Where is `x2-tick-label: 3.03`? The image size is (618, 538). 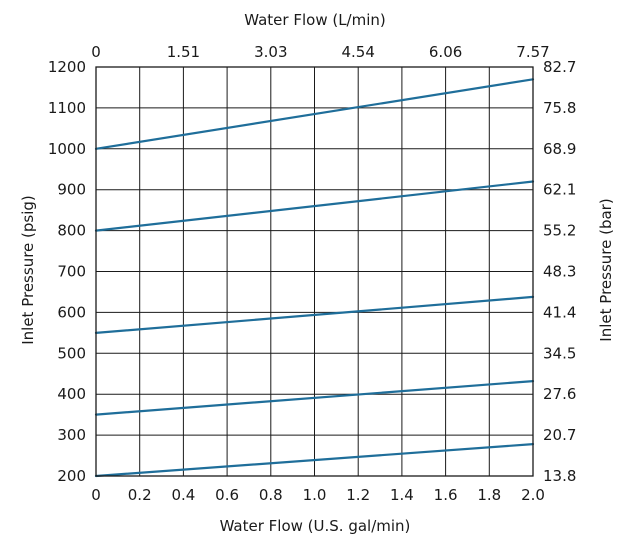
x2-tick-label: 3.03 is located at coordinates (270, 52).